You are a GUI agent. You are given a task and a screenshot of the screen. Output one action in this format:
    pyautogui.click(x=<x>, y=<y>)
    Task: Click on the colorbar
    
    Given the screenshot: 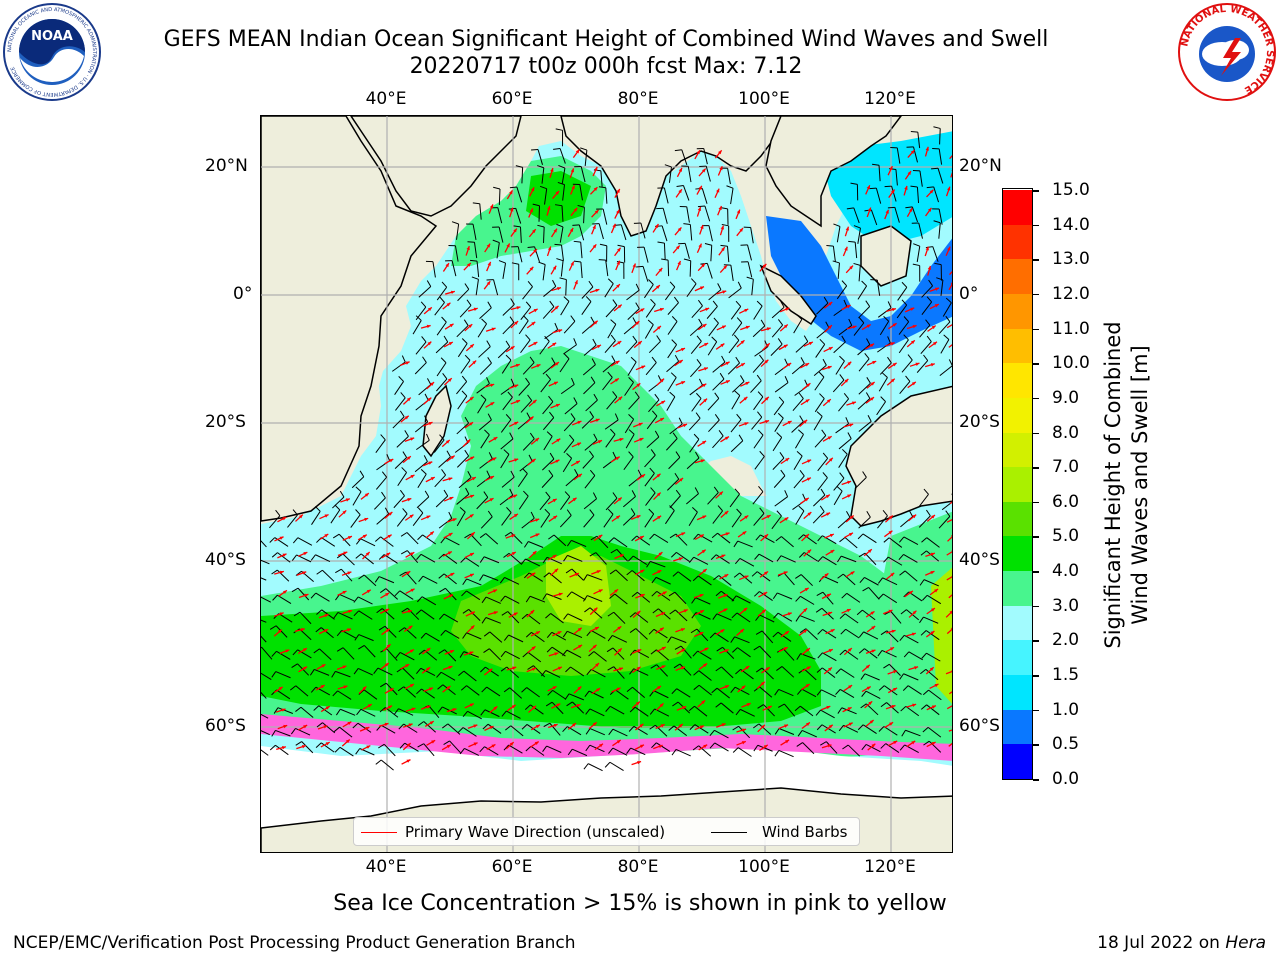 What is the action you would take?
    pyautogui.click(x=1017, y=484)
    